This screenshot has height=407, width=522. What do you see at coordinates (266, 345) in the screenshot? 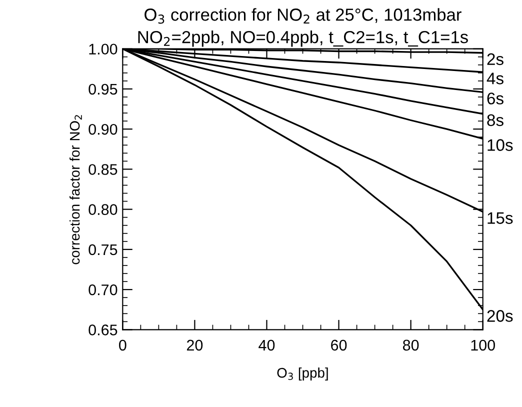
I see `x-tick-label: 40` at bounding box center [266, 345].